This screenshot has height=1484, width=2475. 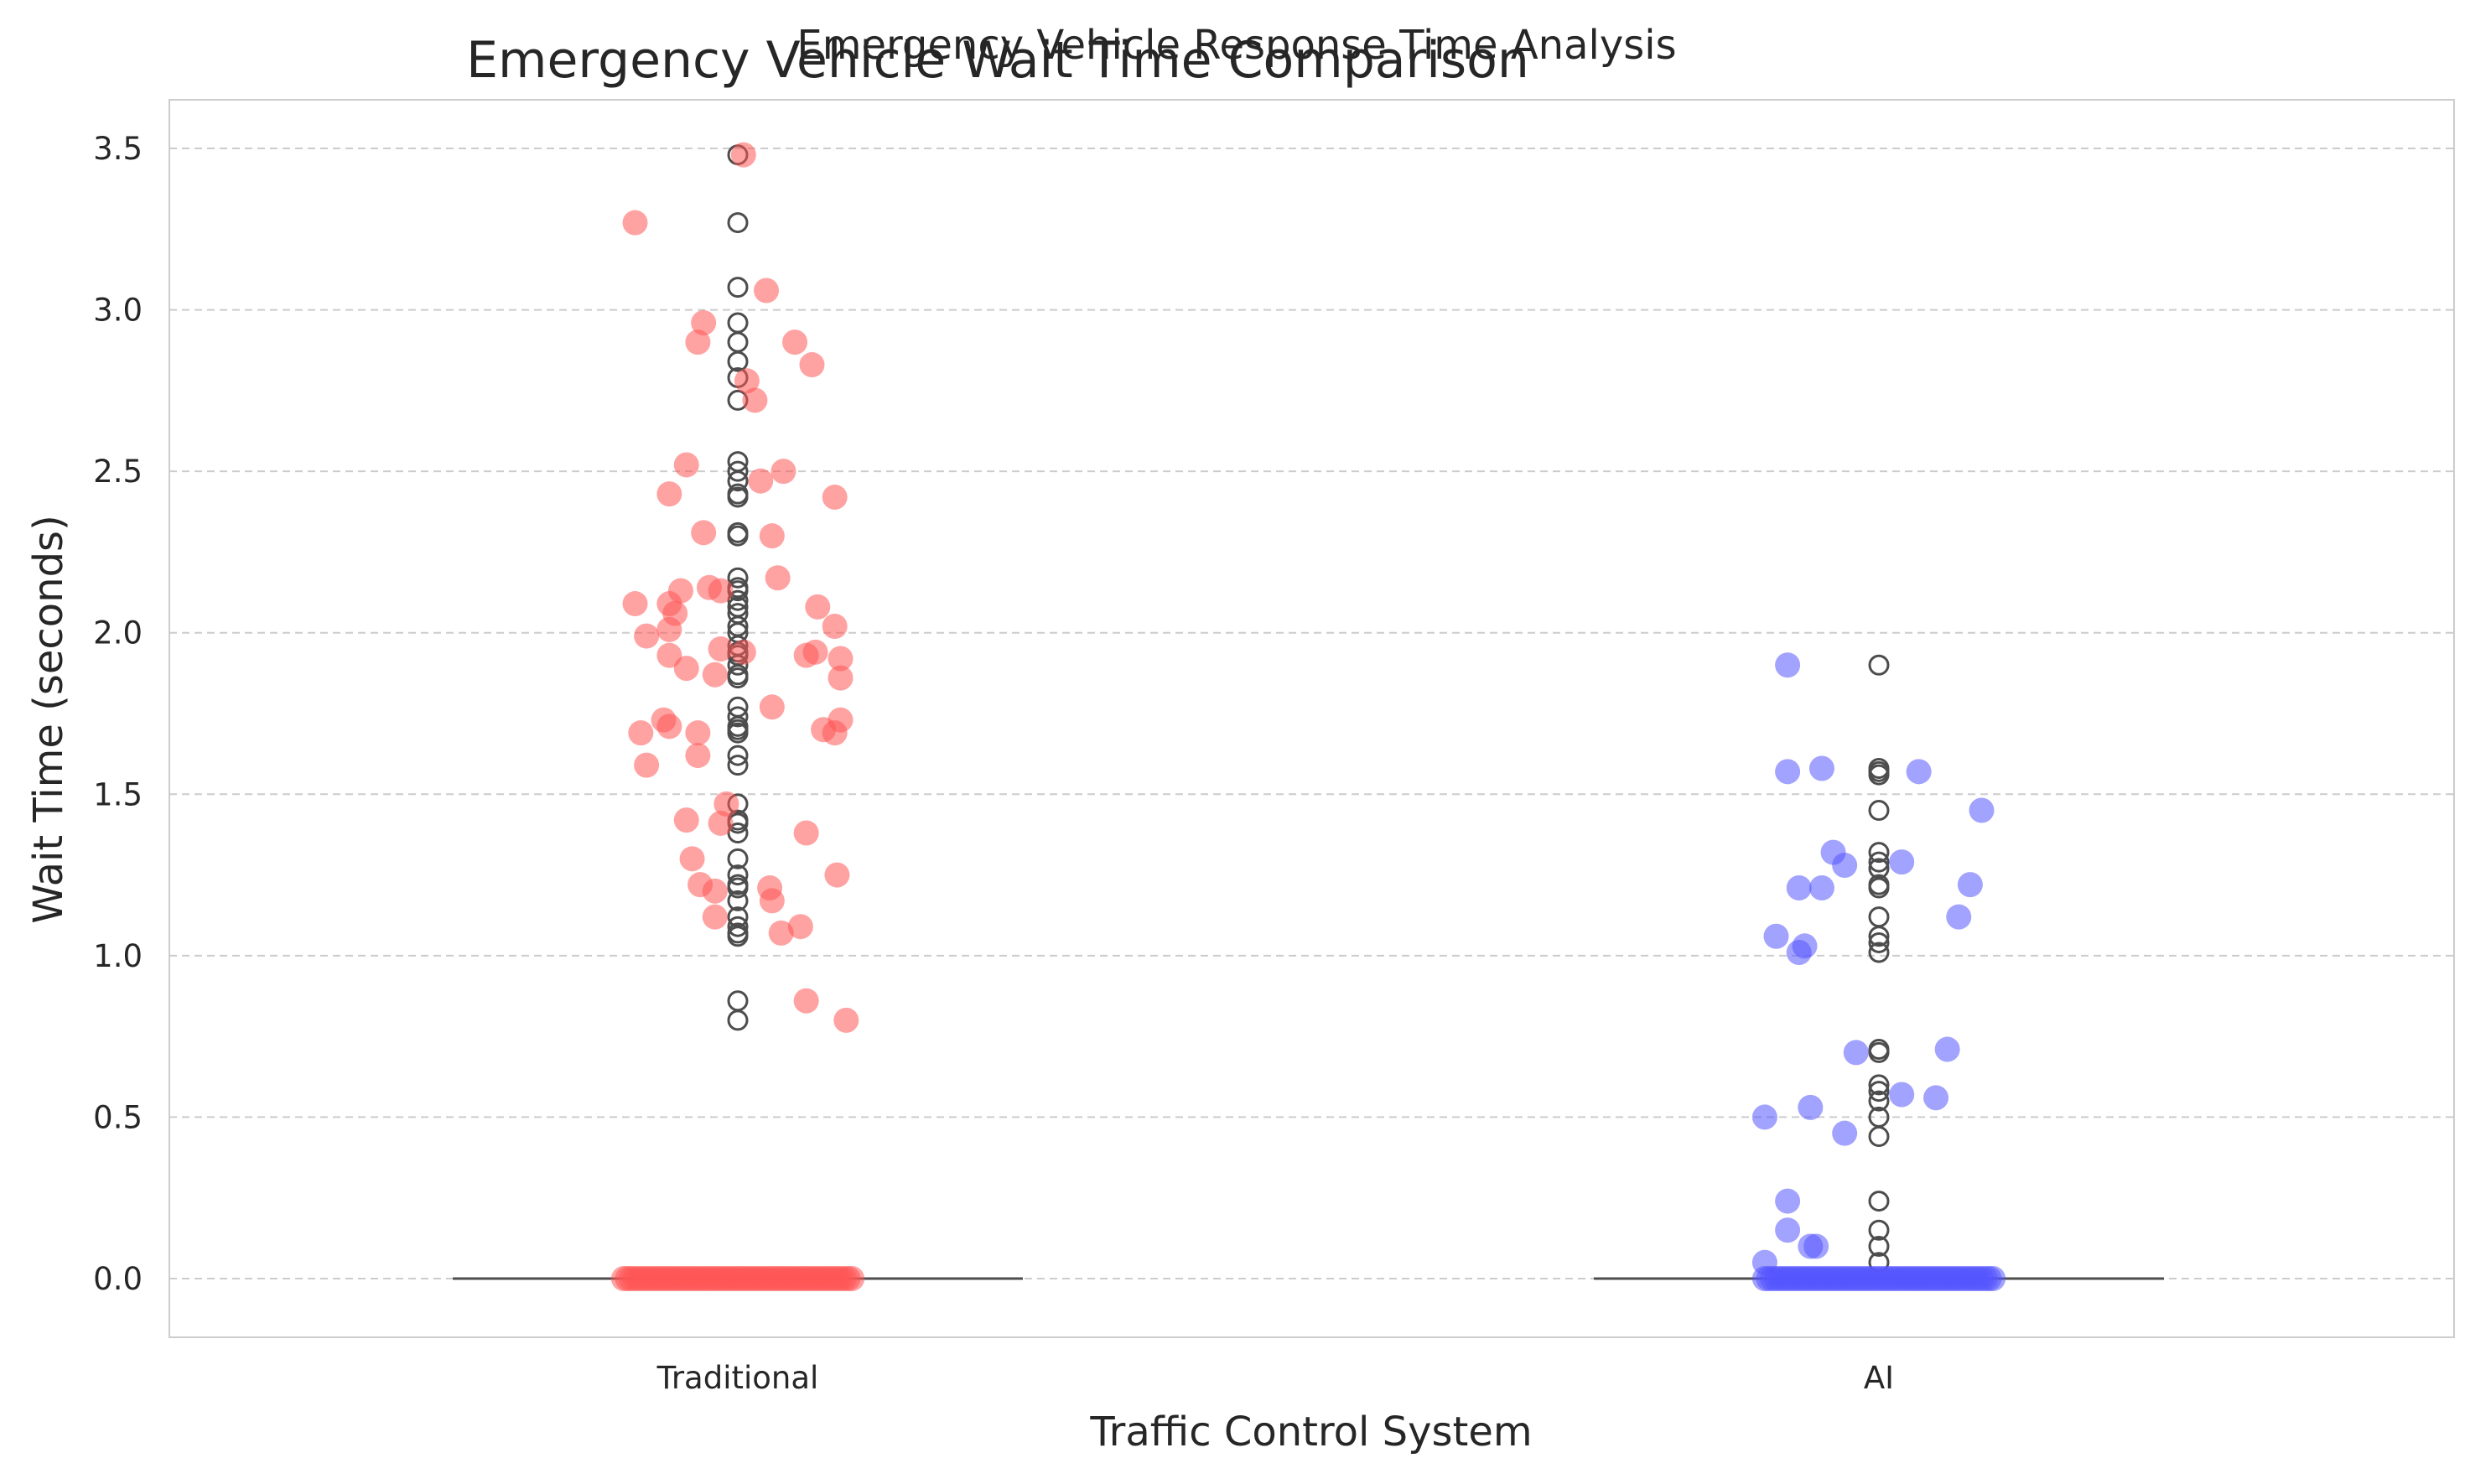 I want to click on y-tick-label: 3.0, so click(x=118, y=311).